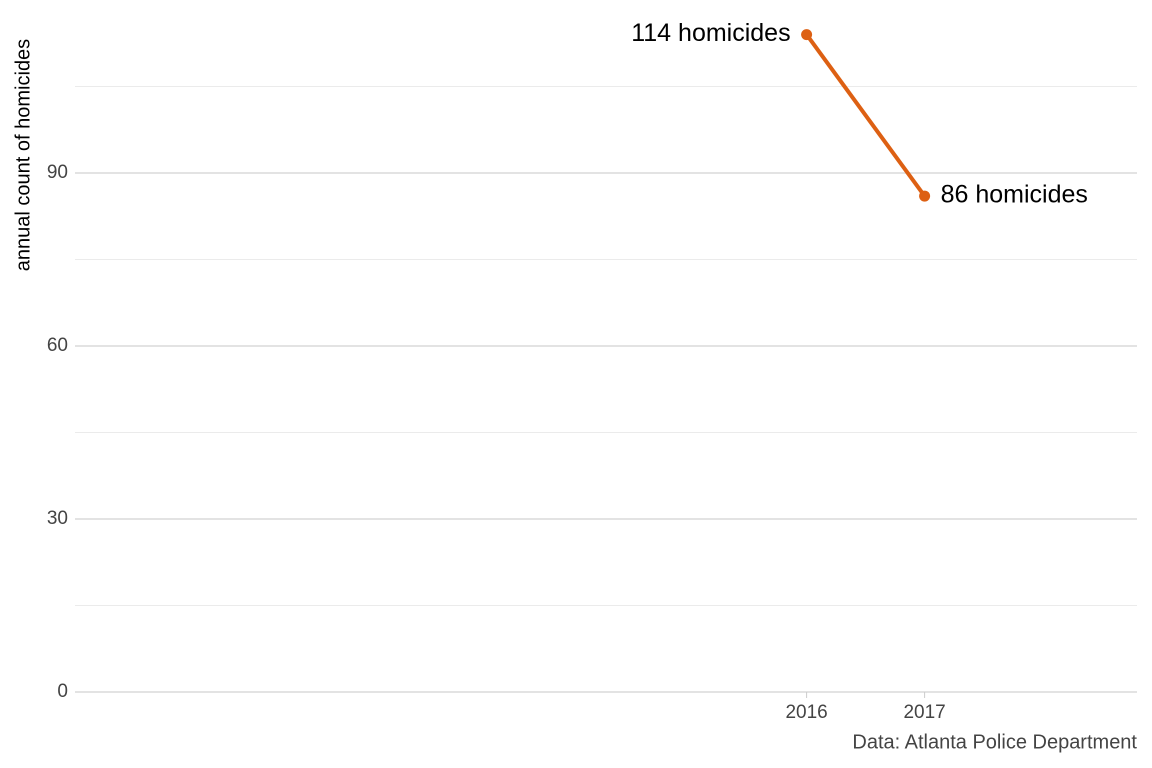  I want to click on data-label: 86 homicides, so click(1014, 195).